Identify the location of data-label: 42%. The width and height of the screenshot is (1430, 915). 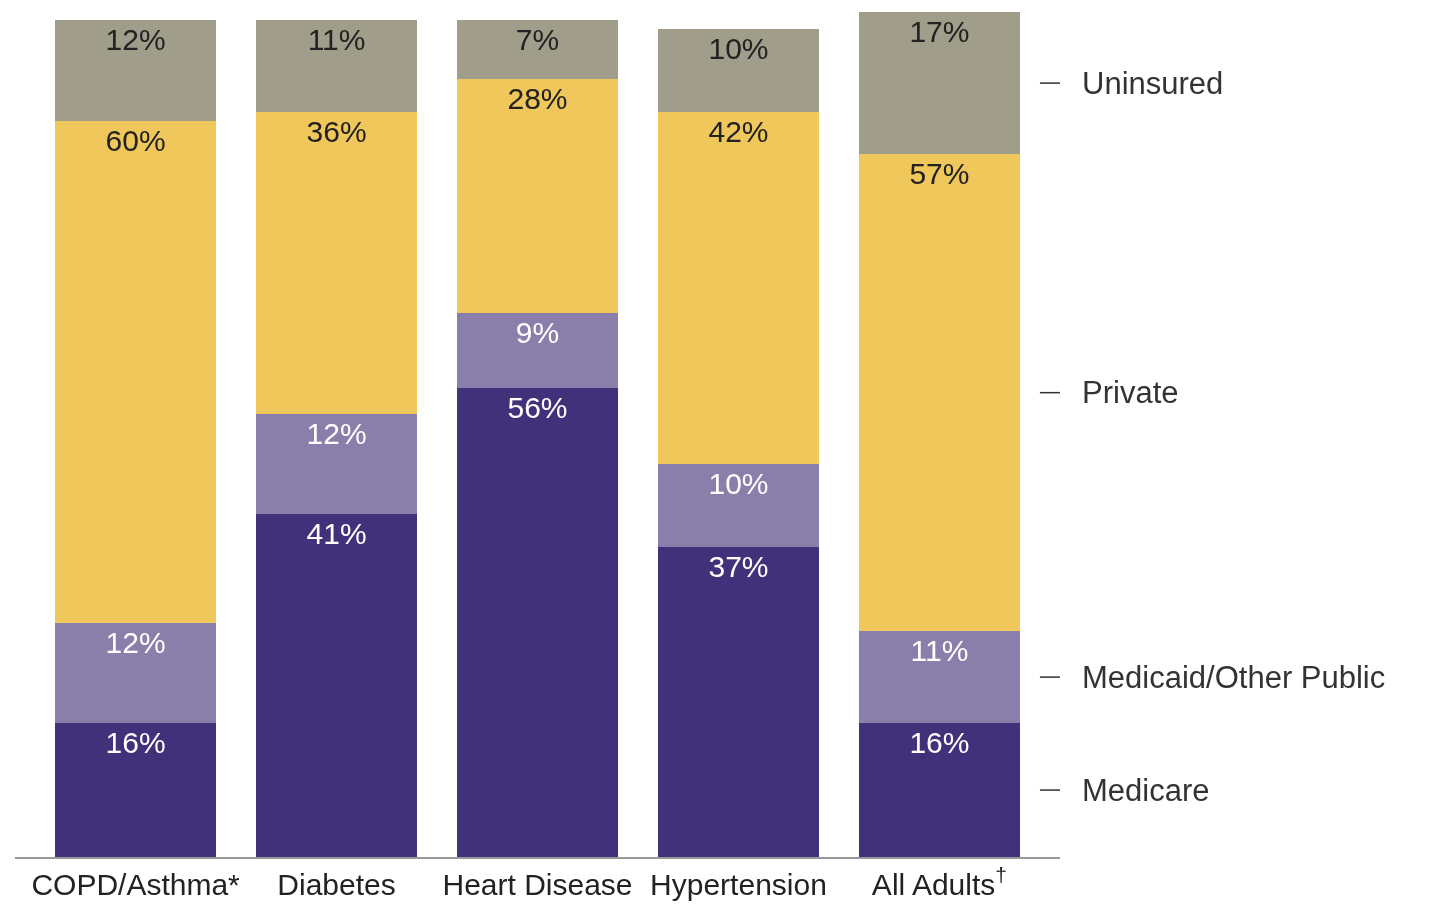
(738, 132).